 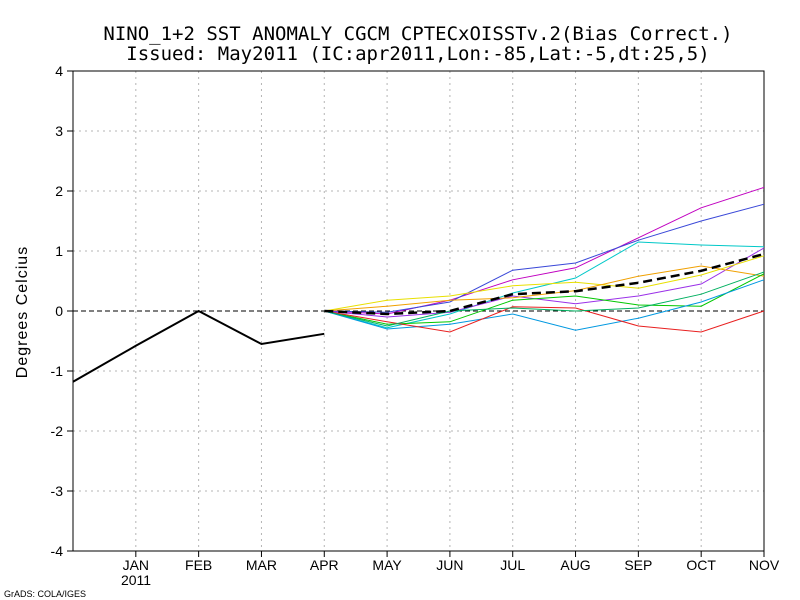 What do you see at coordinates (261, 565) in the screenshot?
I see `x-tick-label: MAR` at bounding box center [261, 565].